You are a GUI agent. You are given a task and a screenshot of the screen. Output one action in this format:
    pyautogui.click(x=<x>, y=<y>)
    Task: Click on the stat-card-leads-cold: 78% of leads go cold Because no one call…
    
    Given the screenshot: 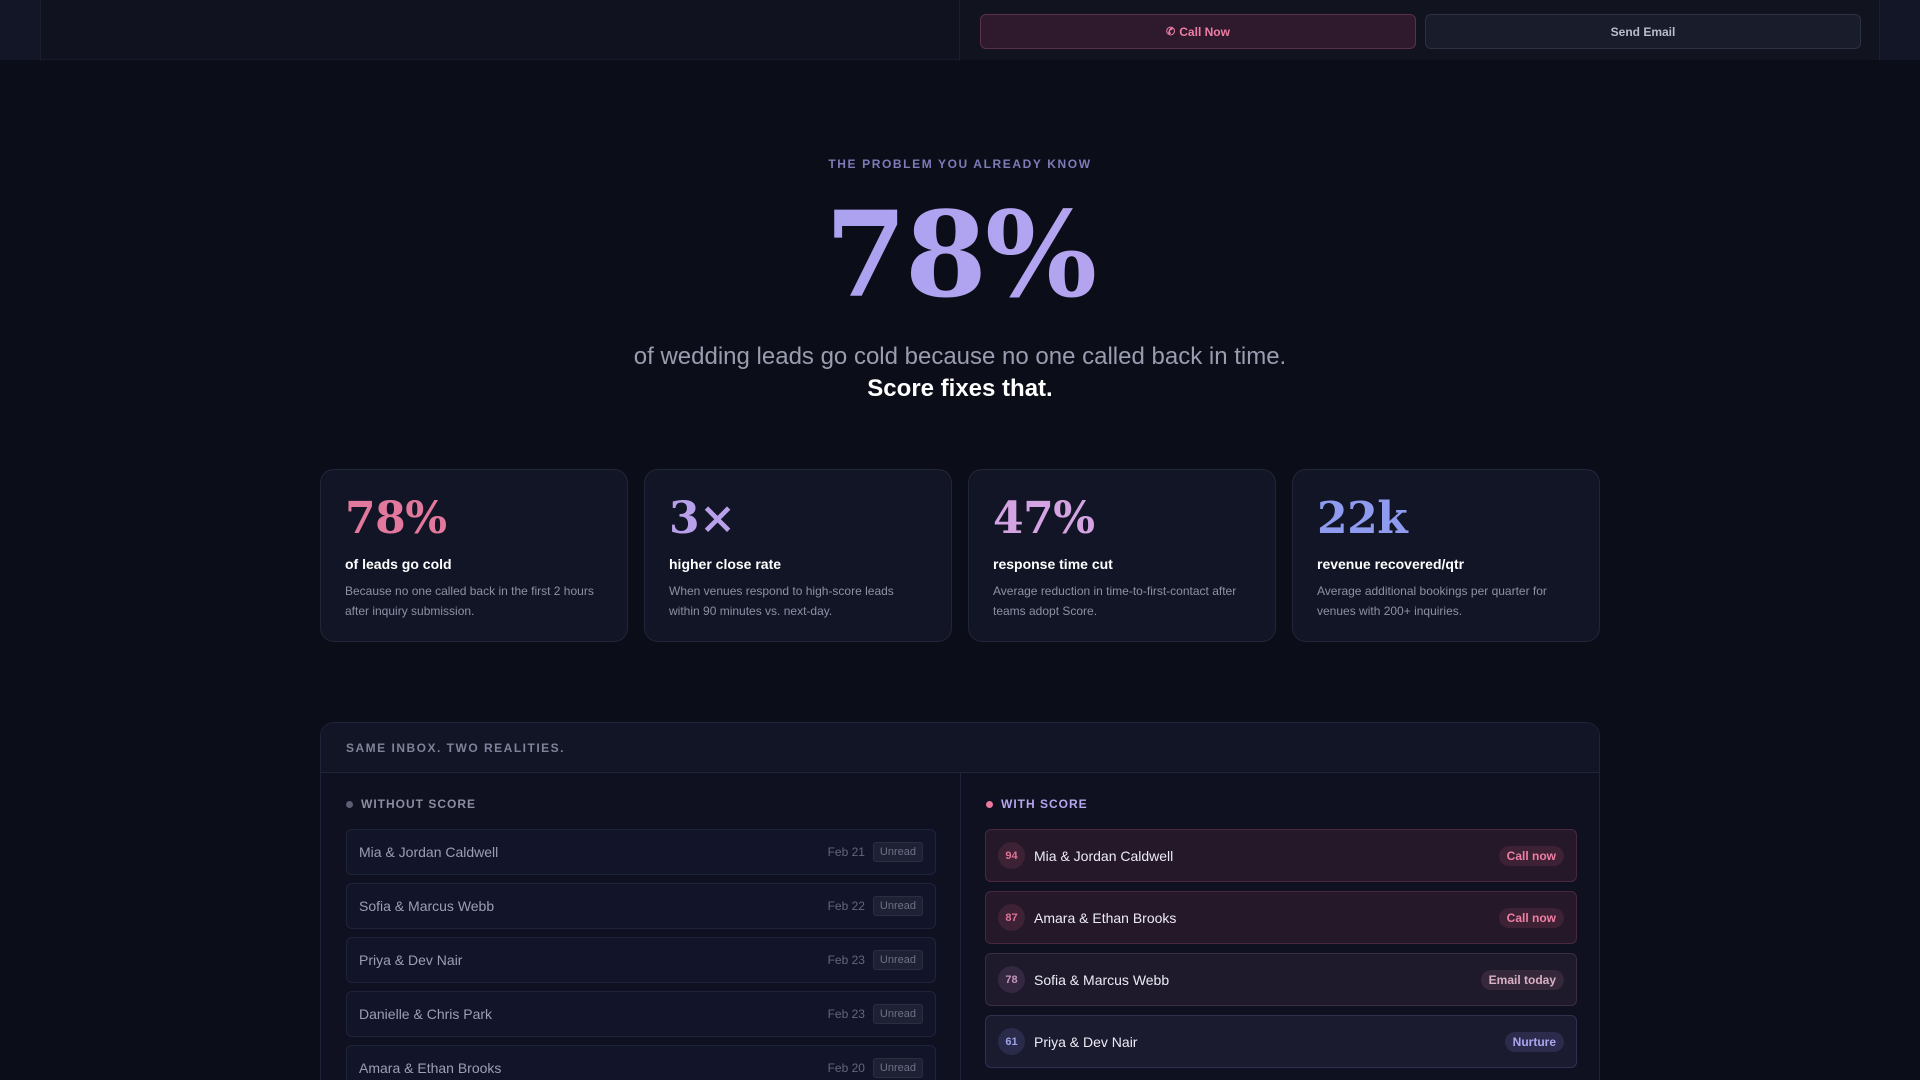 What is the action you would take?
    pyautogui.click(x=474, y=555)
    